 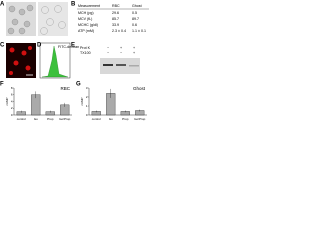 I want to click on panel-letter: A, so click(x=2, y=5).